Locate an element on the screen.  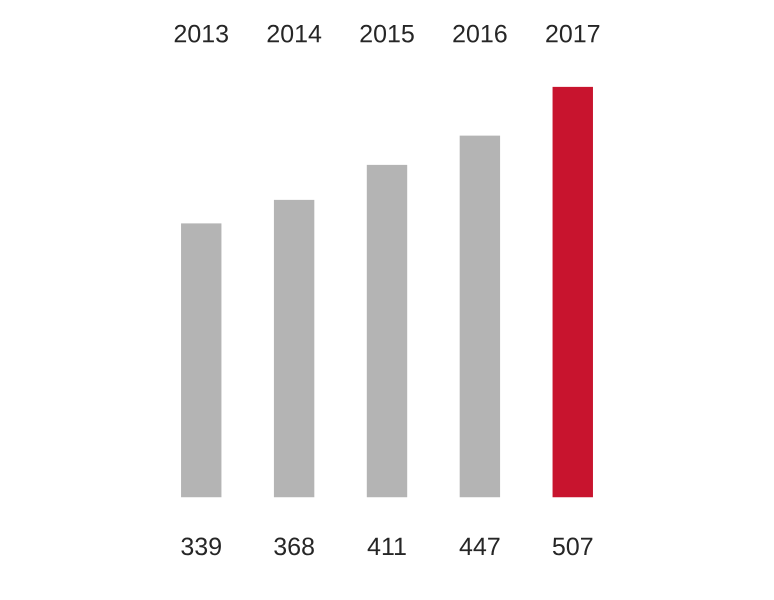
x-tick-label: 2016 is located at coordinates (480, 33).